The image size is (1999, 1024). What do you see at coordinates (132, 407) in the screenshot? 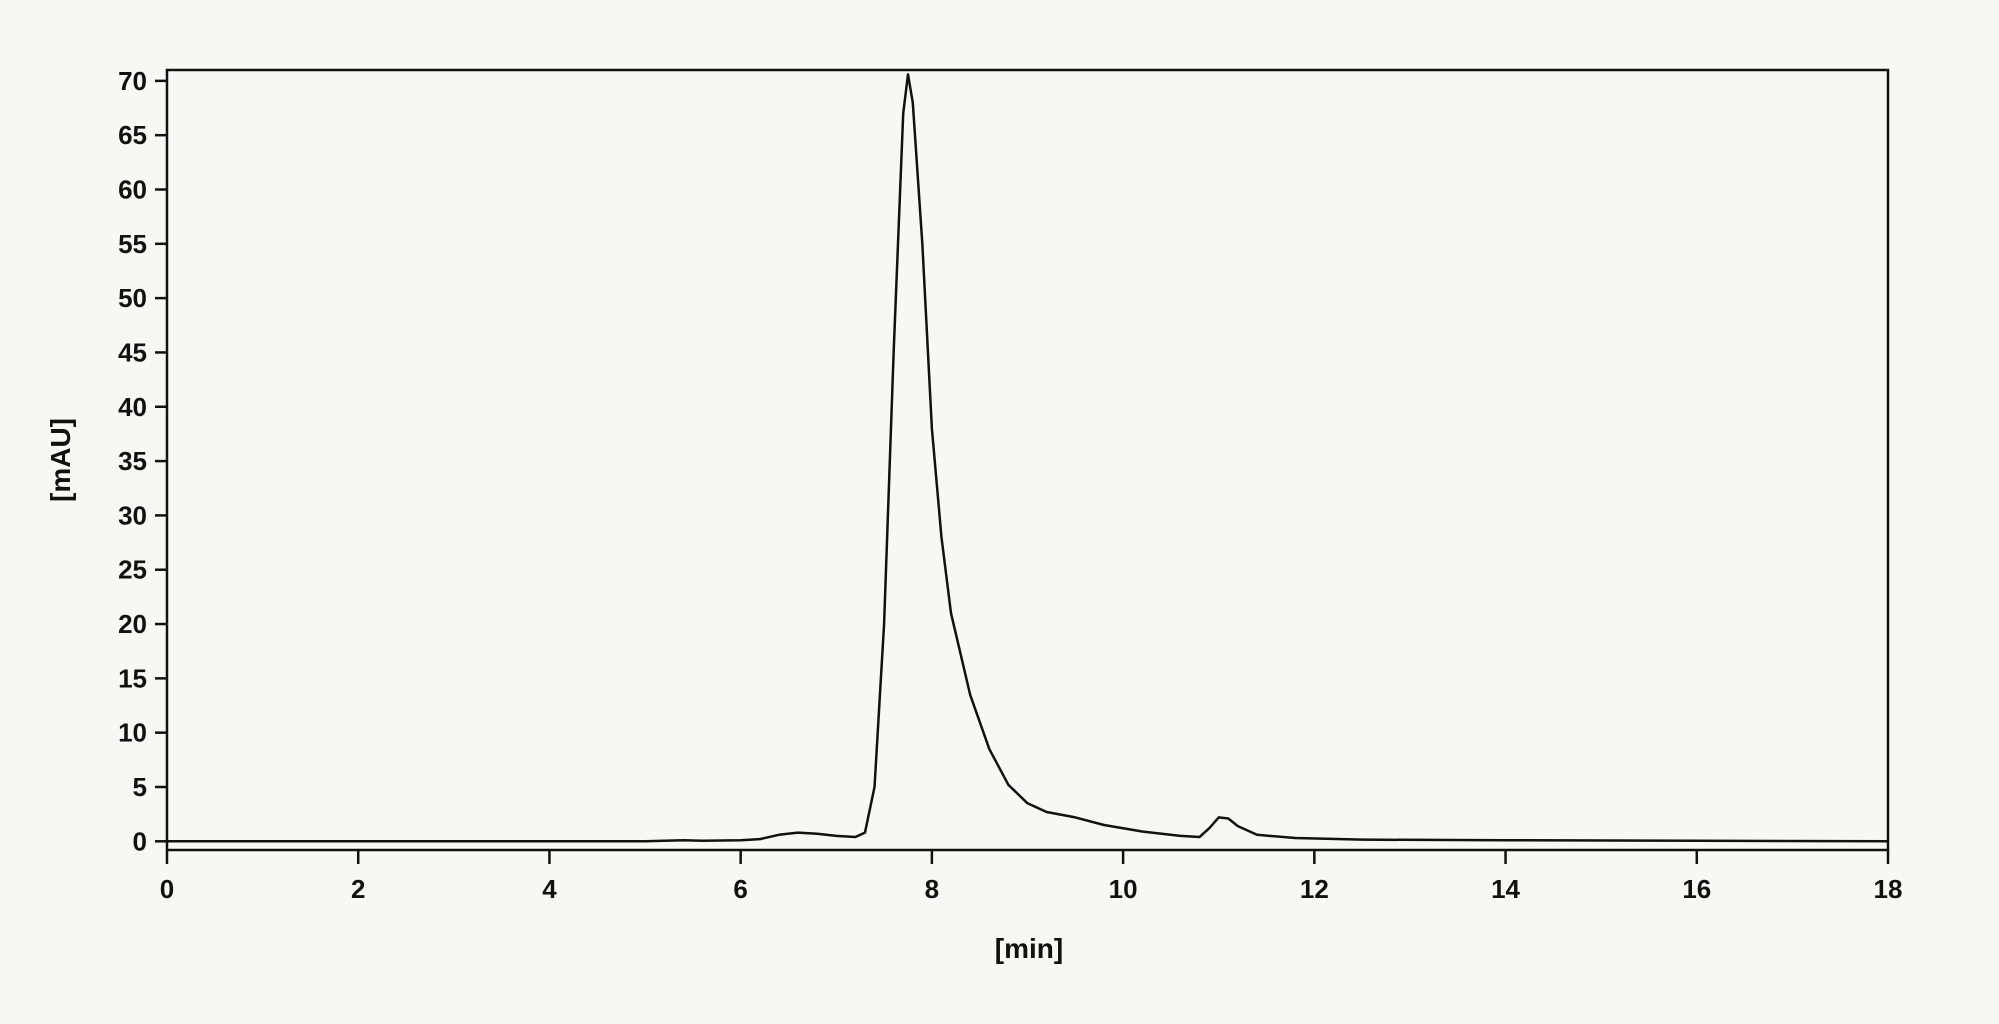
I see `y-tick-label: 40` at bounding box center [132, 407].